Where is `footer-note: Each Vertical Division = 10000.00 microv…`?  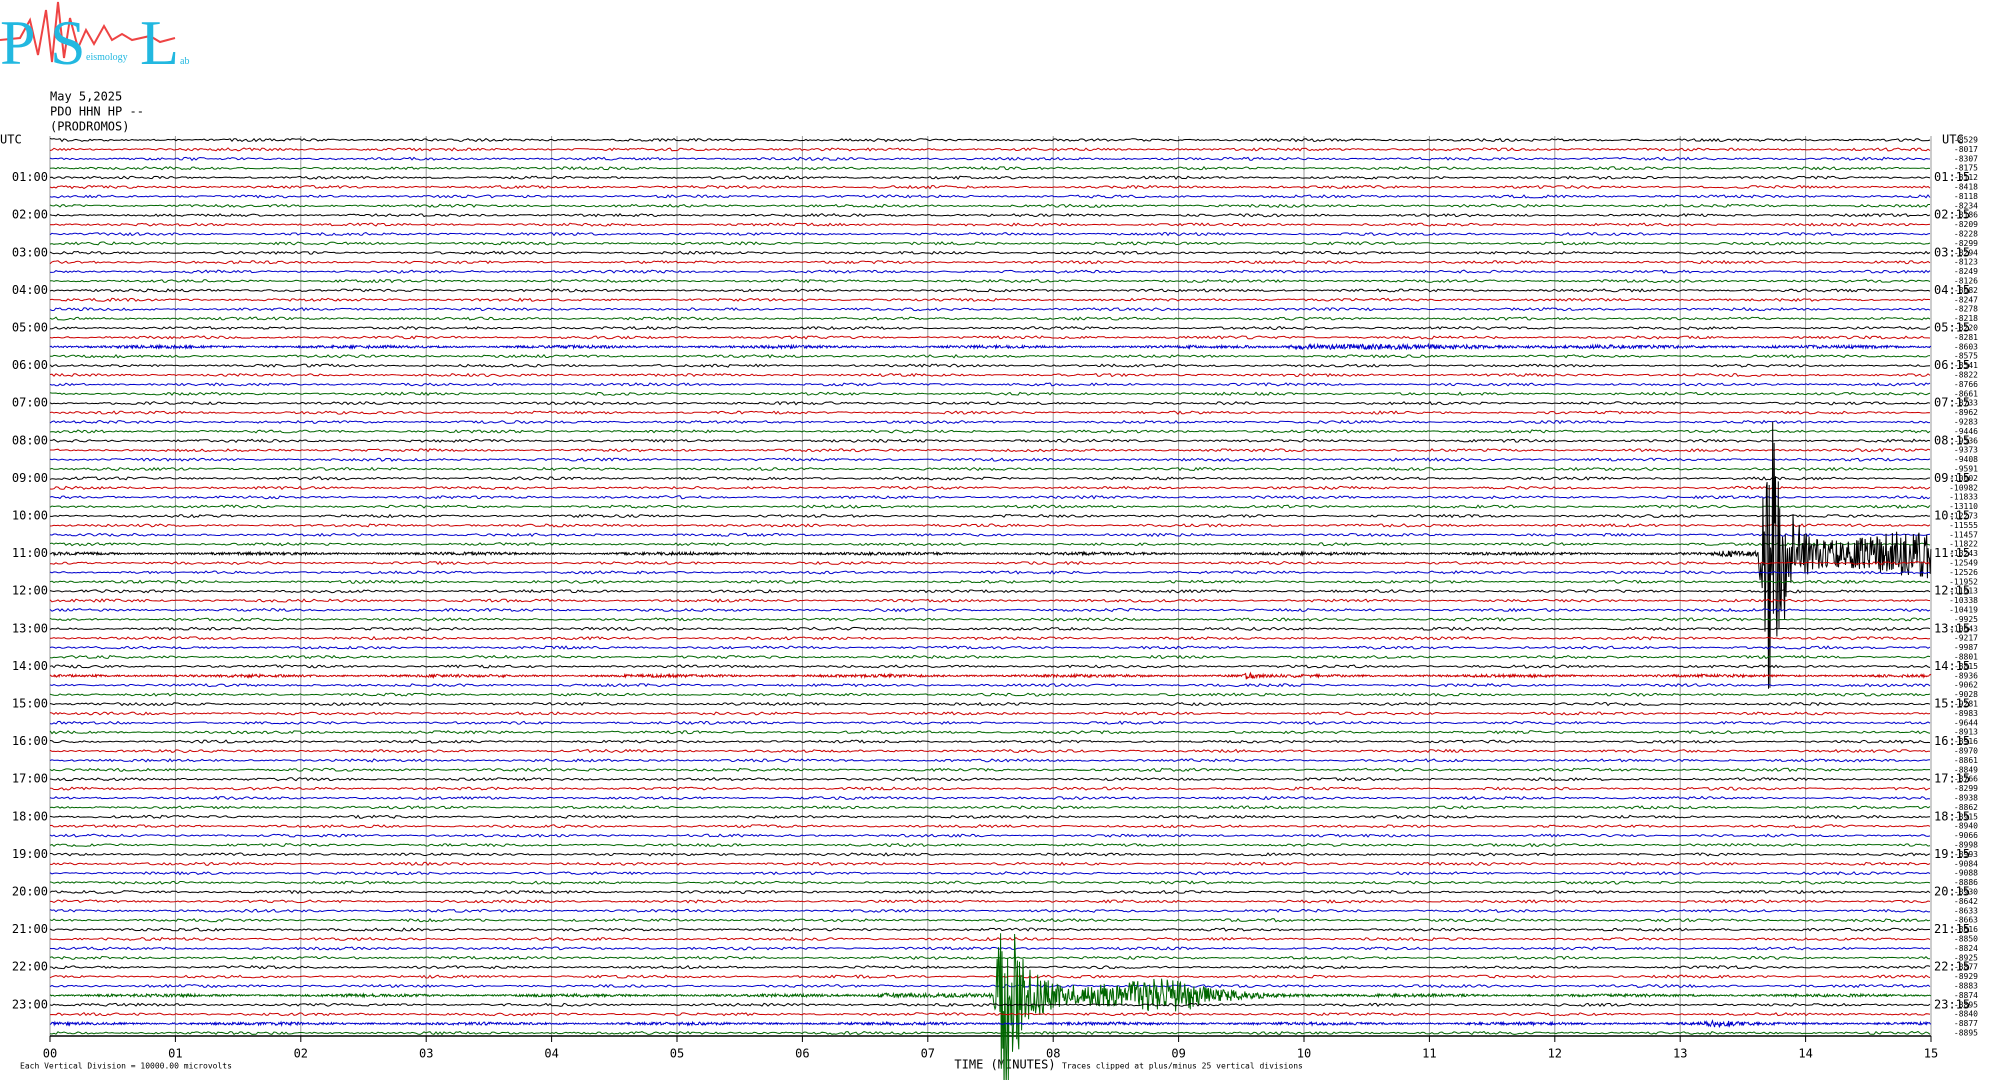 footer-note: Each Vertical Division = 10000.00 microv… is located at coordinates (126, 1066).